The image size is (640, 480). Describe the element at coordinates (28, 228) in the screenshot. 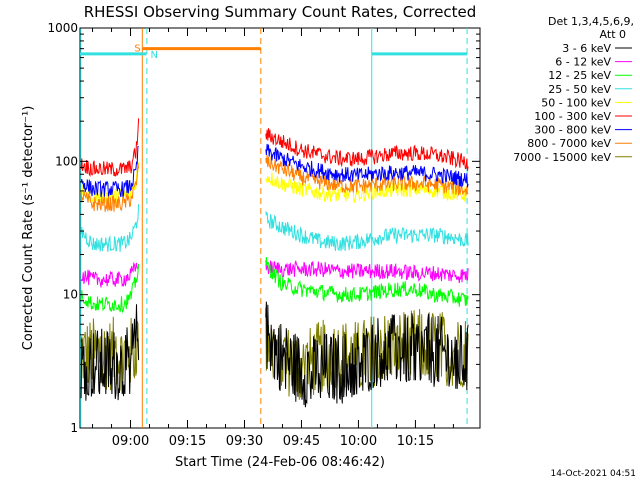

I see `y-axis-label: Corrected Count Rate (s⁻¹ detector⁻¹)` at that location.